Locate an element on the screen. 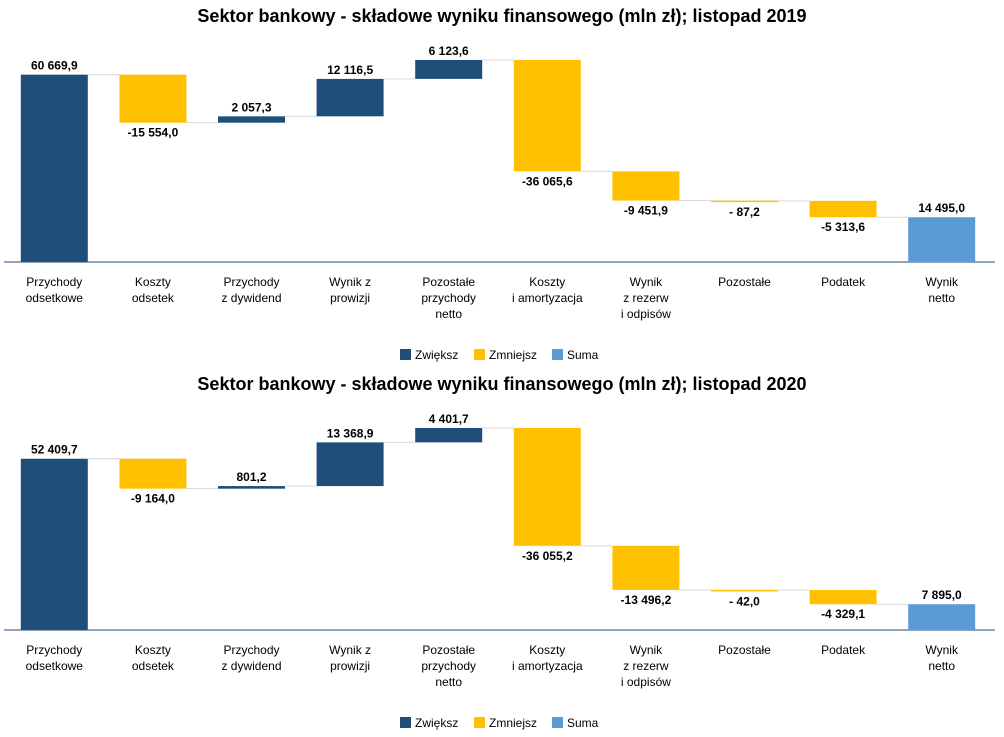  value-label: 7 895,0 is located at coordinates (942, 595).